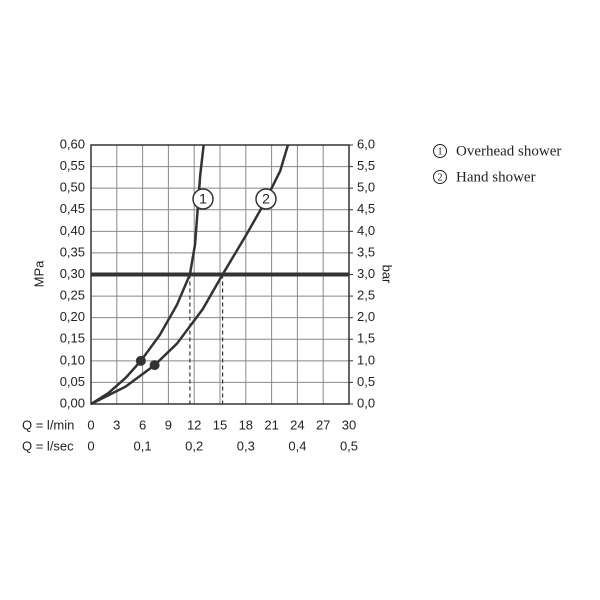 The height and width of the screenshot is (600, 600). I want to click on curve-label: 2, so click(266, 199).